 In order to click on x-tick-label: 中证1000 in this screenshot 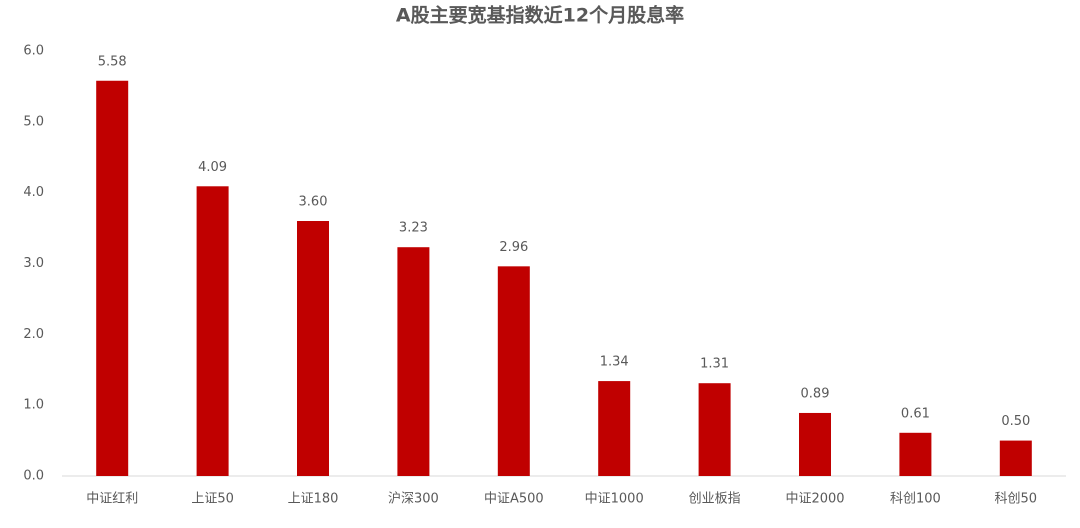, I will do `click(614, 499)`.